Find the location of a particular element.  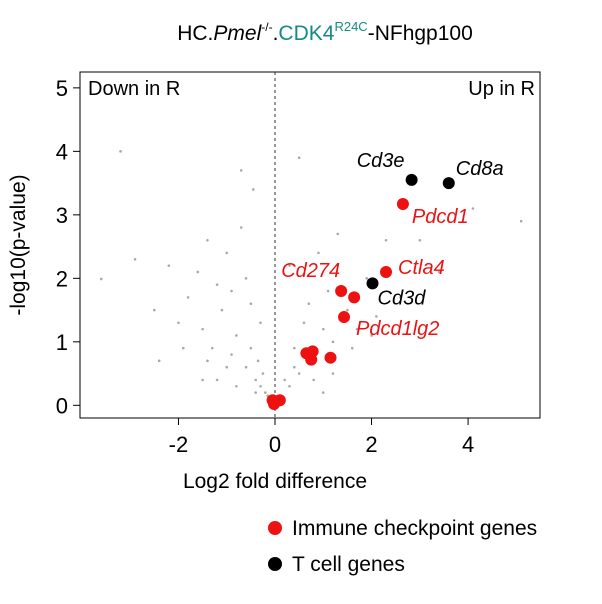

title-part: -NFhgp100 is located at coordinates (420, 33).